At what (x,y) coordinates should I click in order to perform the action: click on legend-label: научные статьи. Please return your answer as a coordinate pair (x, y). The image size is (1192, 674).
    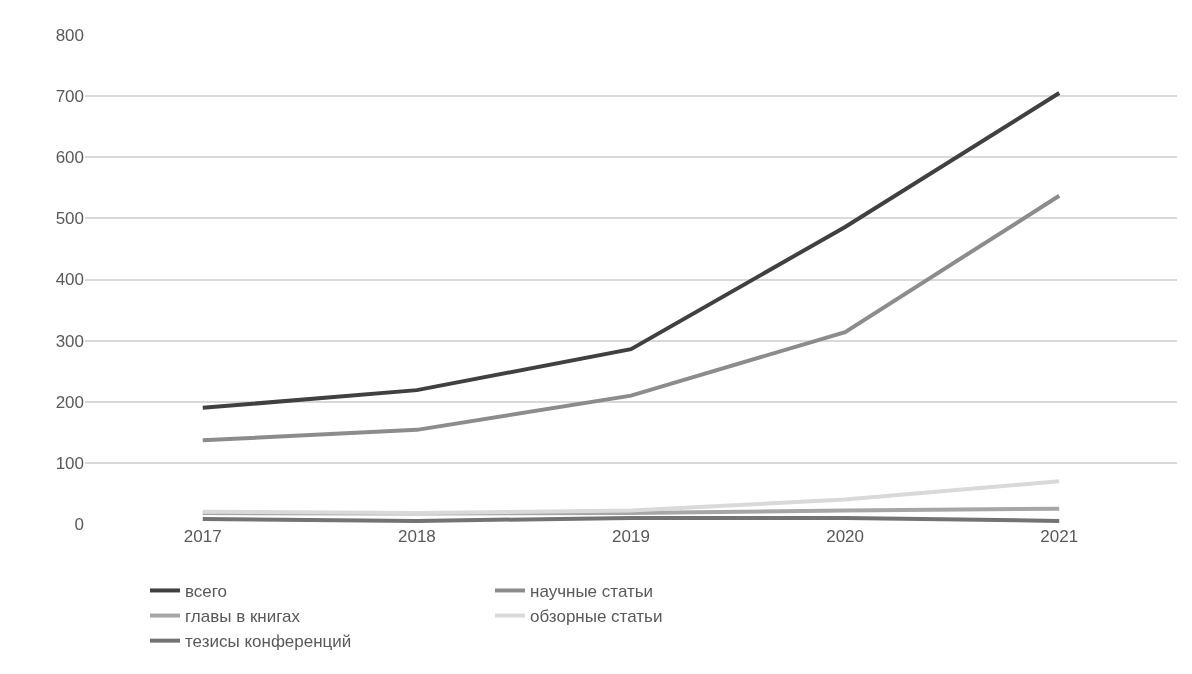
    Looking at the image, I should click on (592, 592).